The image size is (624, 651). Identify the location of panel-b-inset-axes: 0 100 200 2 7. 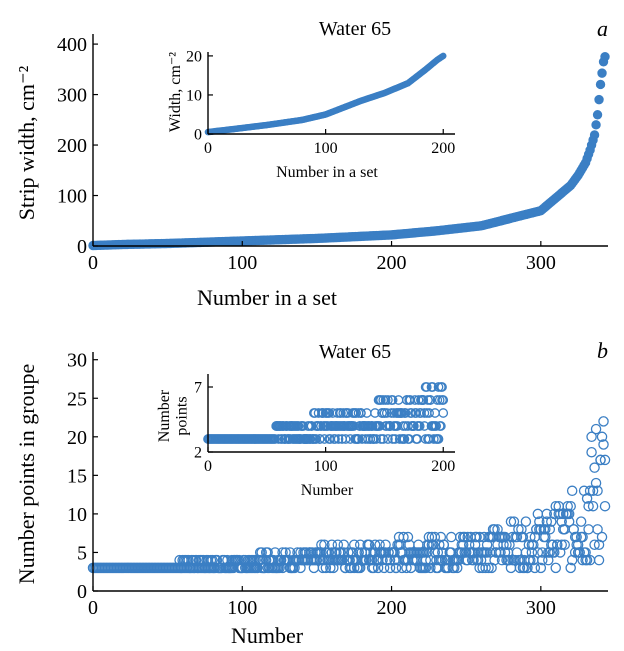
(324, 424).